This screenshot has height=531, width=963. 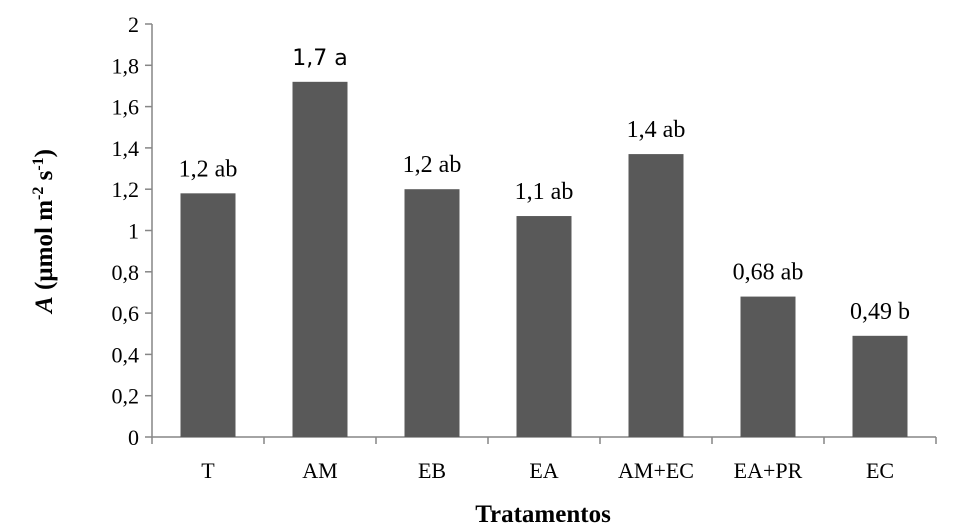 What do you see at coordinates (319, 470) in the screenshot?
I see `x-tick-label: AM` at bounding box center [319, 470].